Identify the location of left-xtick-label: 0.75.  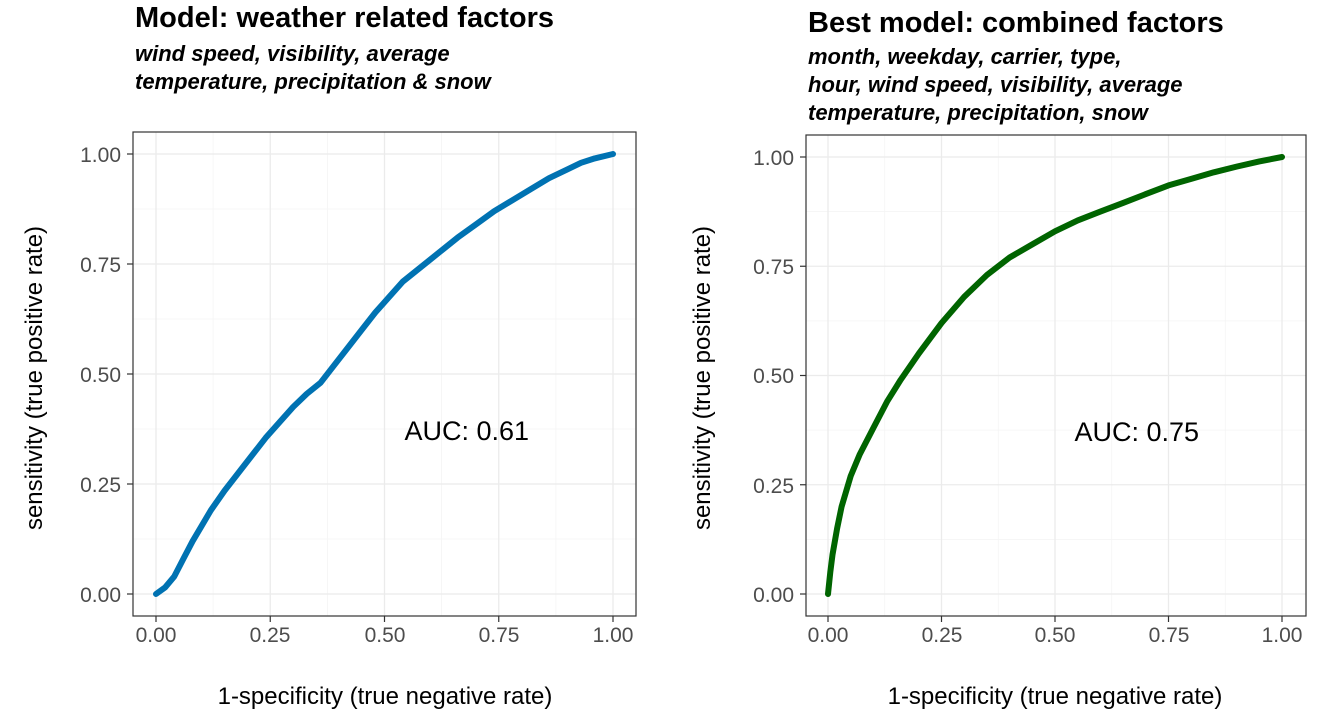
(499, 635).